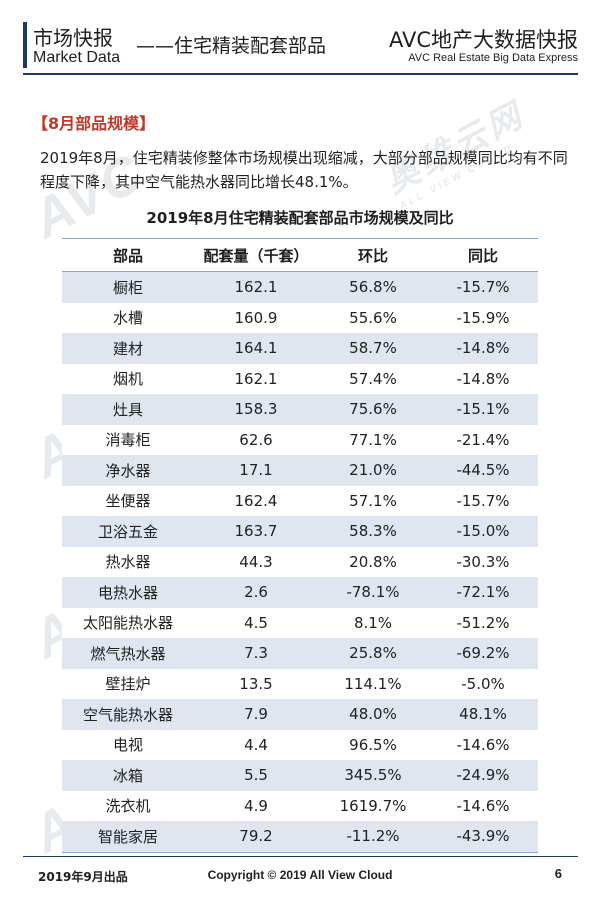  What do you see at coordinates (256, 805) in the screenshot?
I see `cell-volume: 4.9` at bounding box center [256, 805].